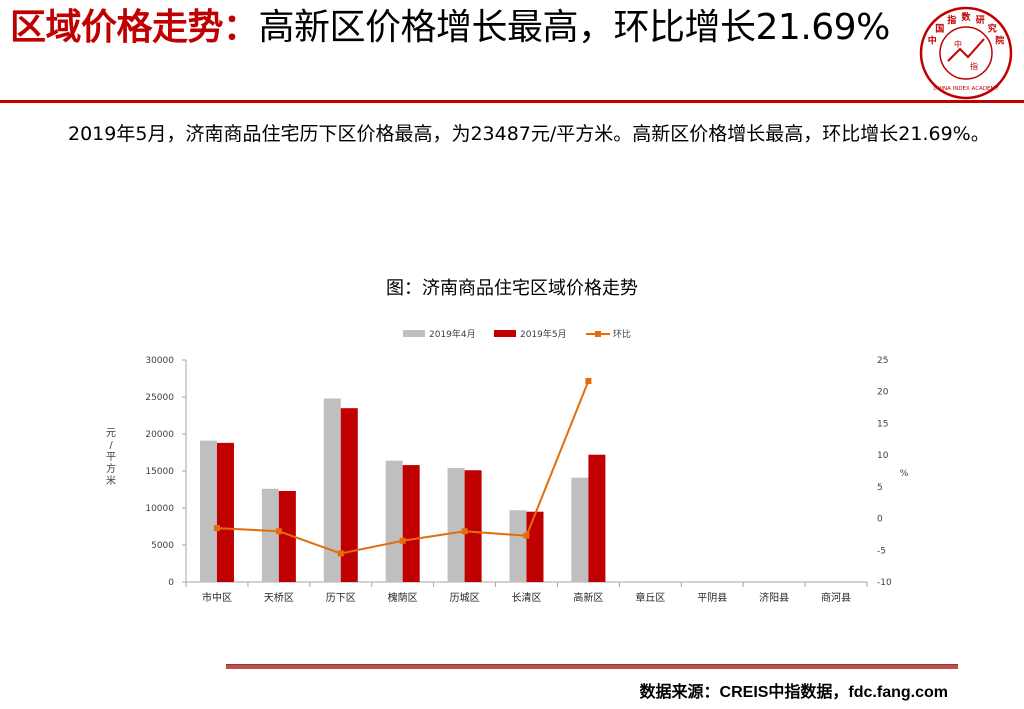 The width and height of the screenshot is (1024, 709). Describe the element at coordinates (966, 53) in the screenshot. I see `china-index-academy-logo: 中国指数研究院 中 指 CHINA INDEX ACADEMY` at that location.